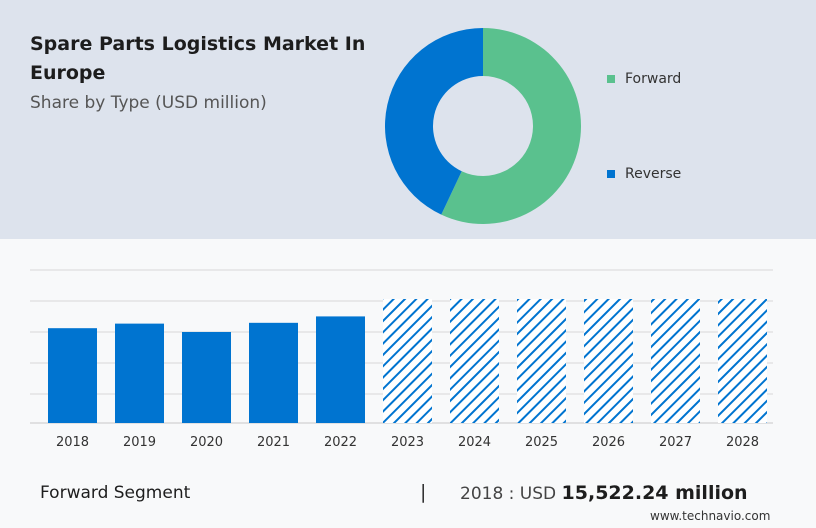 The image size is (816, 528). What do you see at coordinates (273, 372) in the screenshot?
I see `bar-2021` at bounding box center [273, 372].